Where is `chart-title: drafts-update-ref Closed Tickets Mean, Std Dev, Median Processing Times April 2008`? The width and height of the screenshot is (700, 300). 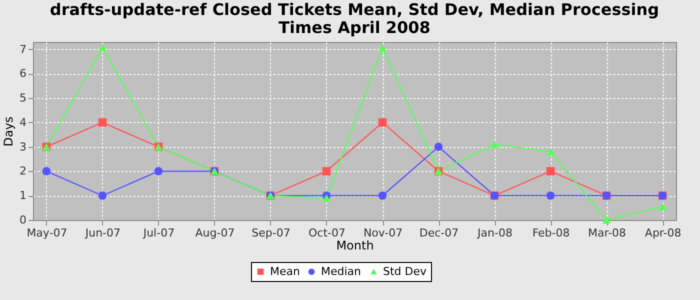
chart-title: drafts-update-ref Closed Tickets Mean, Std Dev, Median Processing Times April 2008 is located at coordinates (355, 18).